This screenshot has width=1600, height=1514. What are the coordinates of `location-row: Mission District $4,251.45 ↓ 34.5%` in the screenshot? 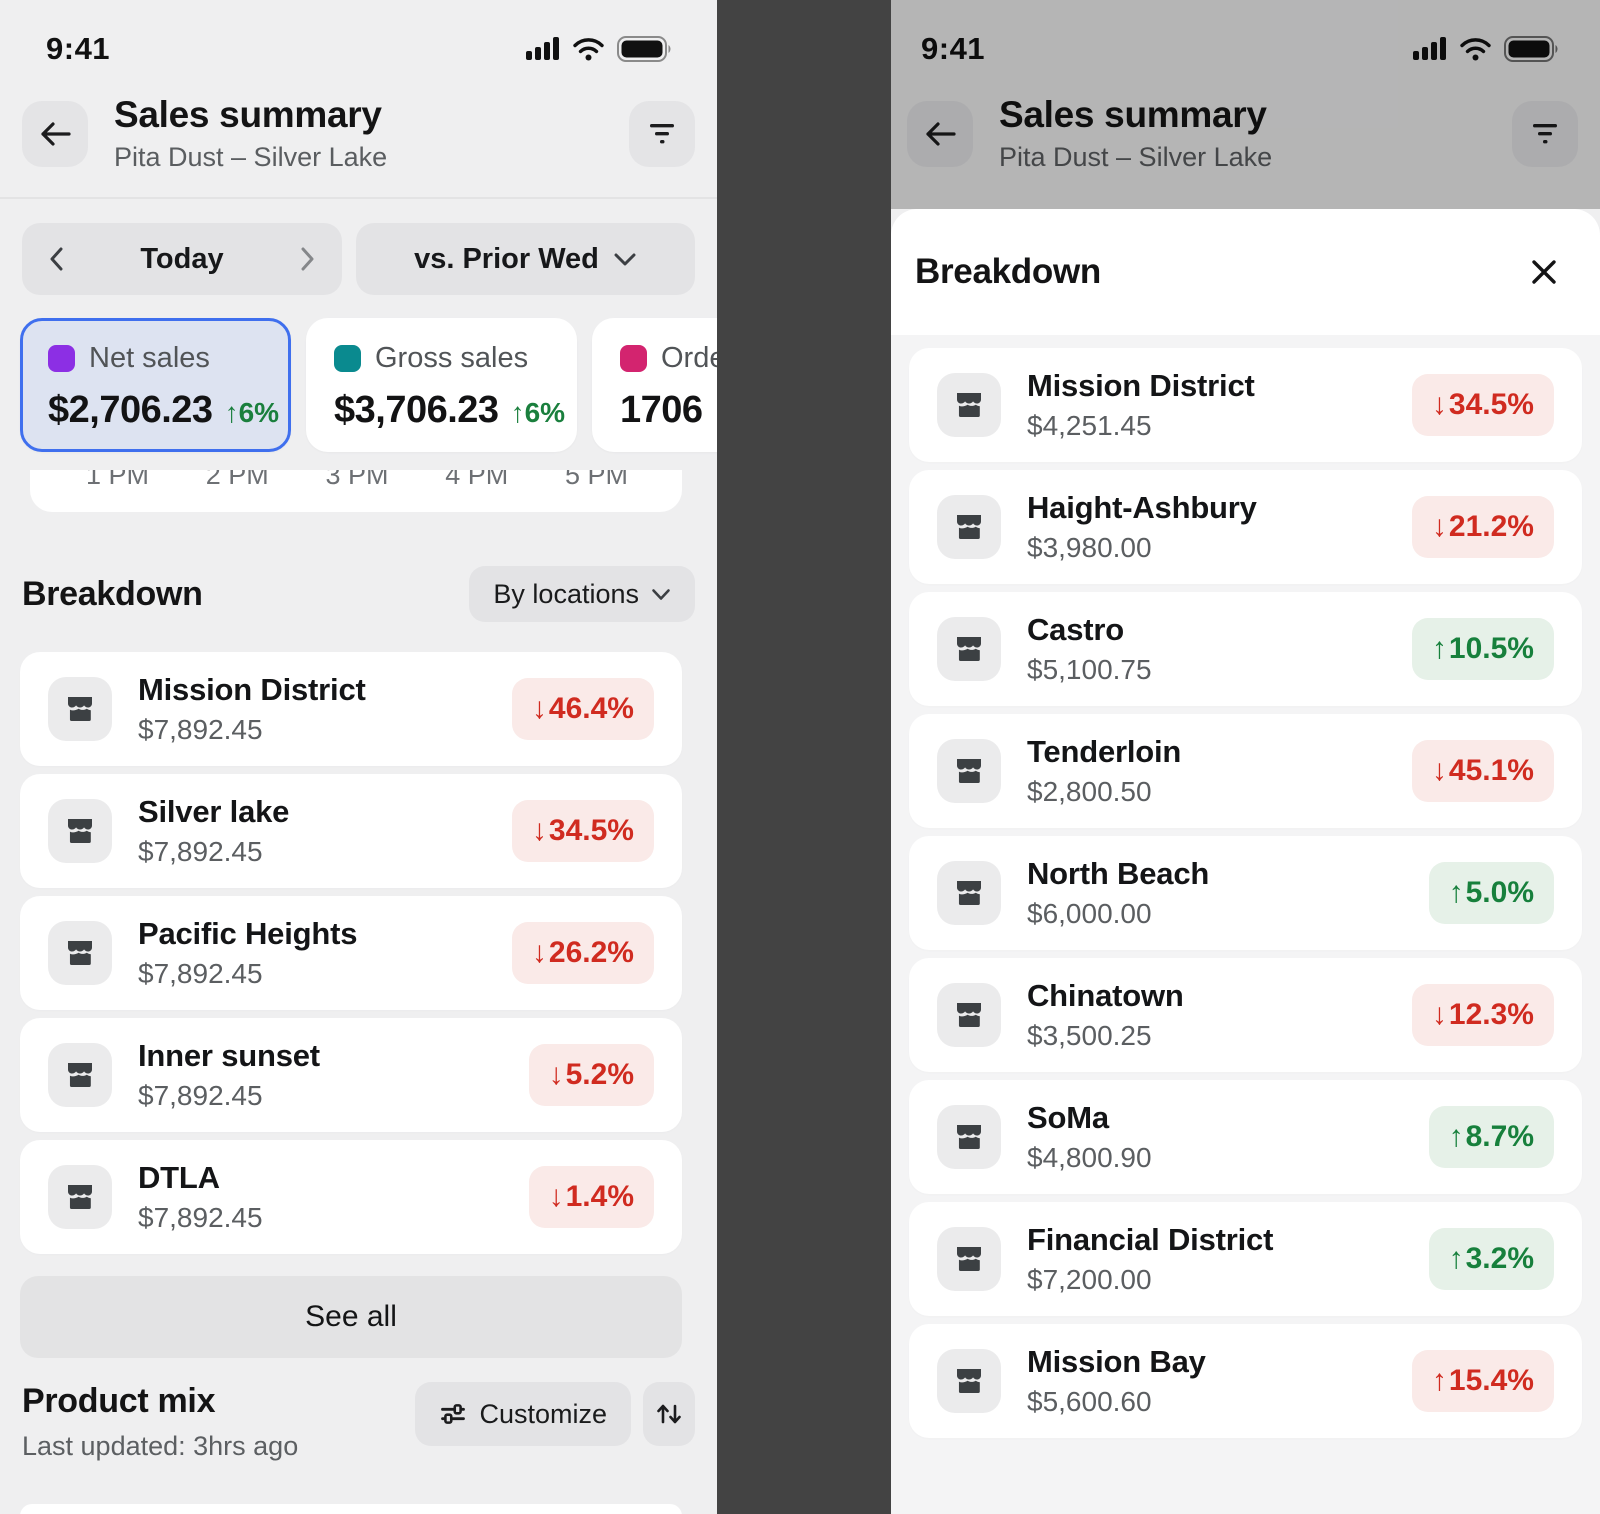 It's located at (1245, 405).